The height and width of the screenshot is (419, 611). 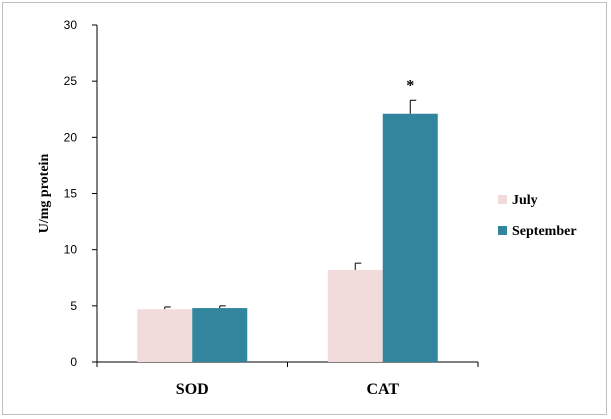 What do you see at coordinates (544, 231) in the screenshot?
I see `legend-label-september: September` at bounding box center [544, 231].